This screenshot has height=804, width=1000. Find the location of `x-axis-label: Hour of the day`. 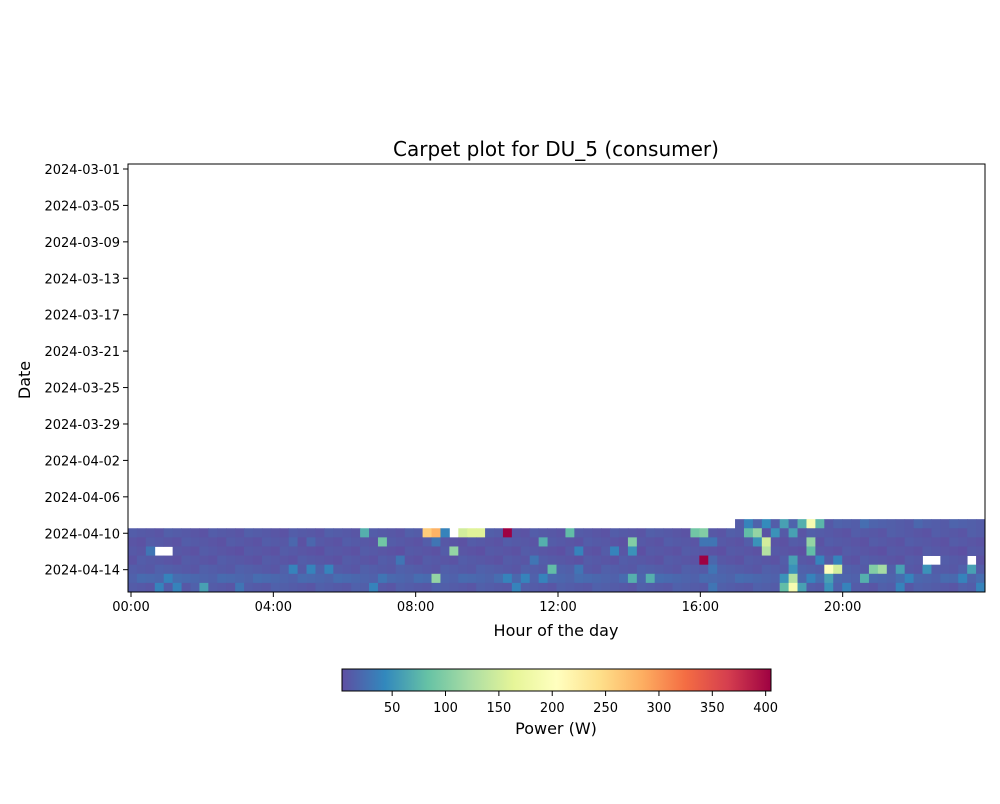

x-axis-label: Hour of the day is located at coordinates (556, 630).